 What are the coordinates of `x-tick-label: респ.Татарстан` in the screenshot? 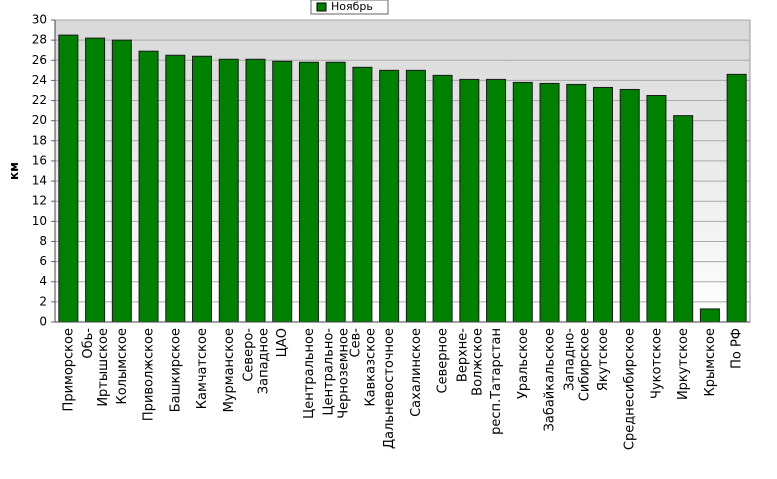 It's located at (496, 381).